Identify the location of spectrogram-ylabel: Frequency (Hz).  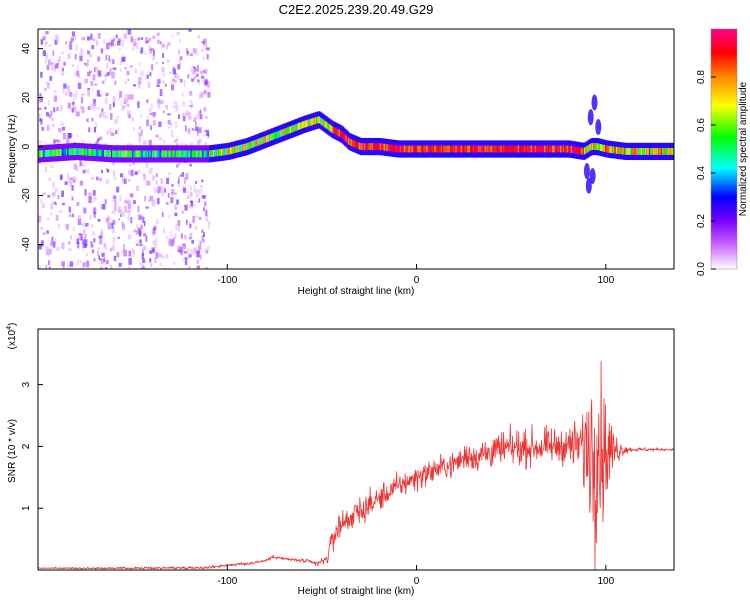
(12, 149).